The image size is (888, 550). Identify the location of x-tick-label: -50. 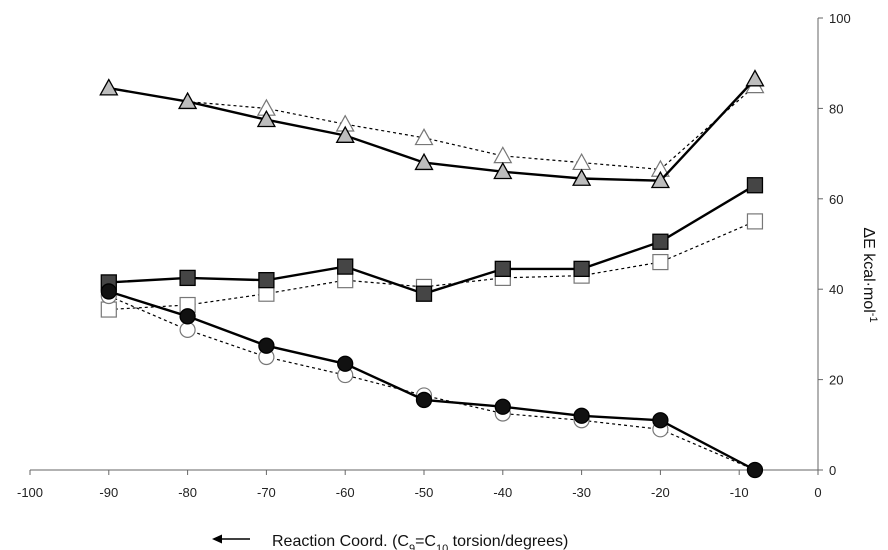
(424, 492).